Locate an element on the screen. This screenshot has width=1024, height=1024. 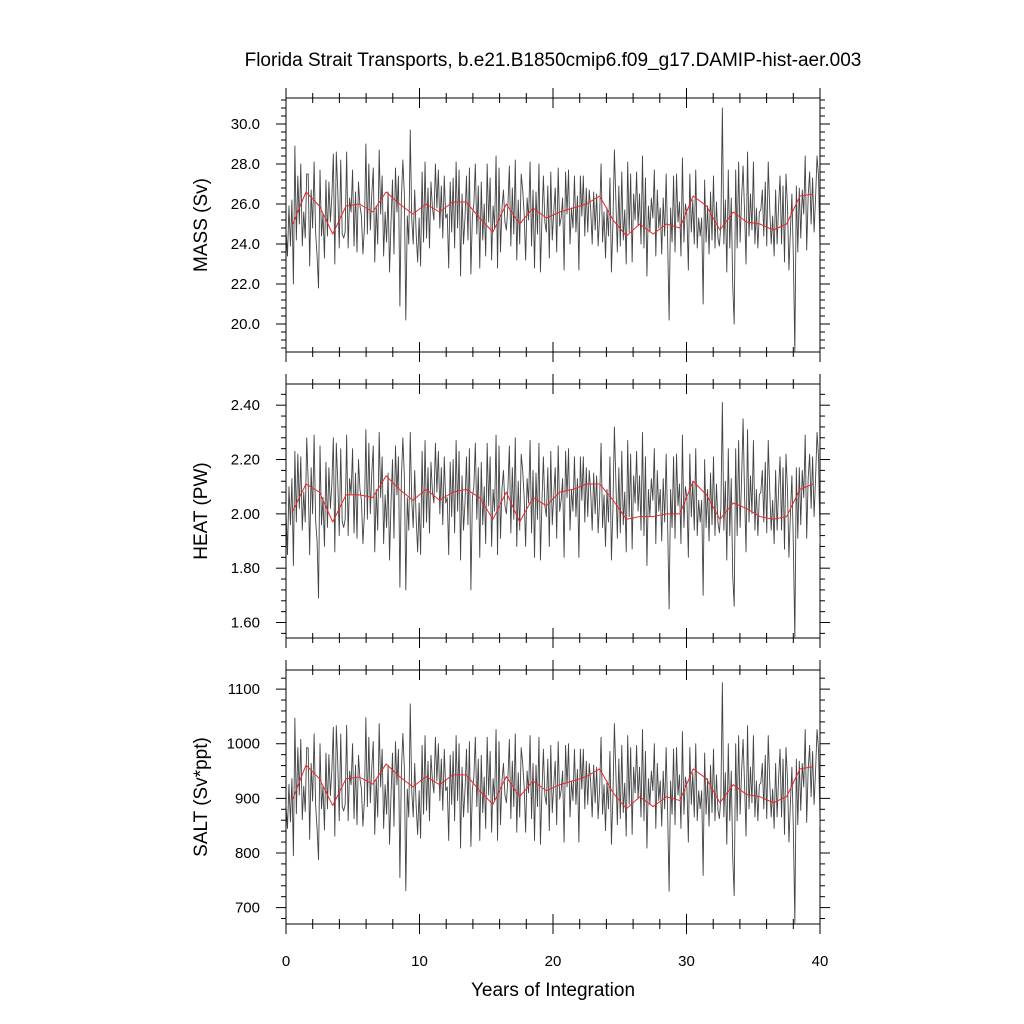
heat-monthly-line is located at coordinates (553, 520).